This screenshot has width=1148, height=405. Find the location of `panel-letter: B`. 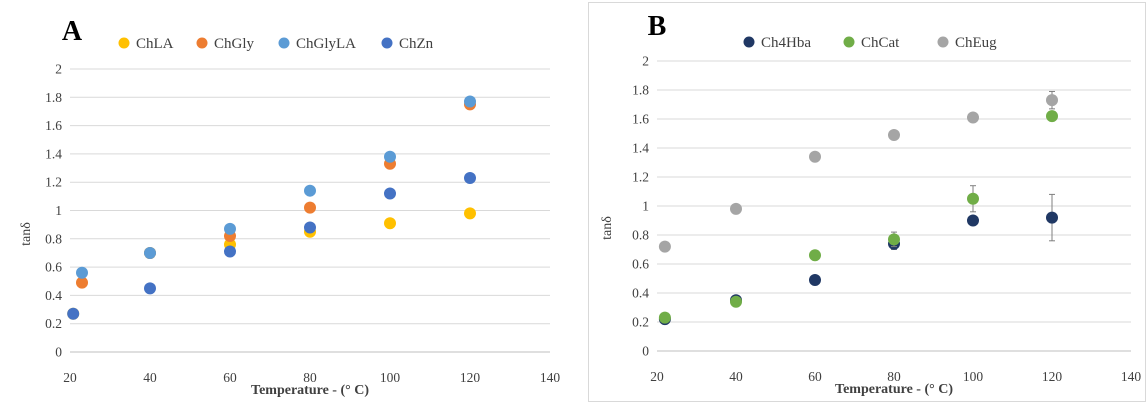

panel-letter: B is located at coordinates (657, 26).